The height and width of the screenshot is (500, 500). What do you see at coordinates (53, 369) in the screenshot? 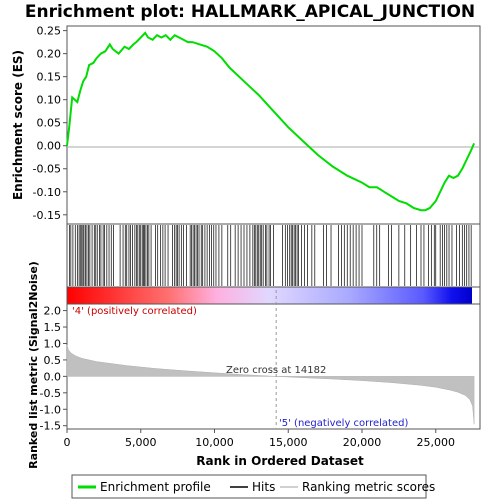
I see `rank-y-ticks: 2.0 1.5 1.0 0.5 0.0 -0.5 -1.0 -1.5` at bounding box center [53, 369].